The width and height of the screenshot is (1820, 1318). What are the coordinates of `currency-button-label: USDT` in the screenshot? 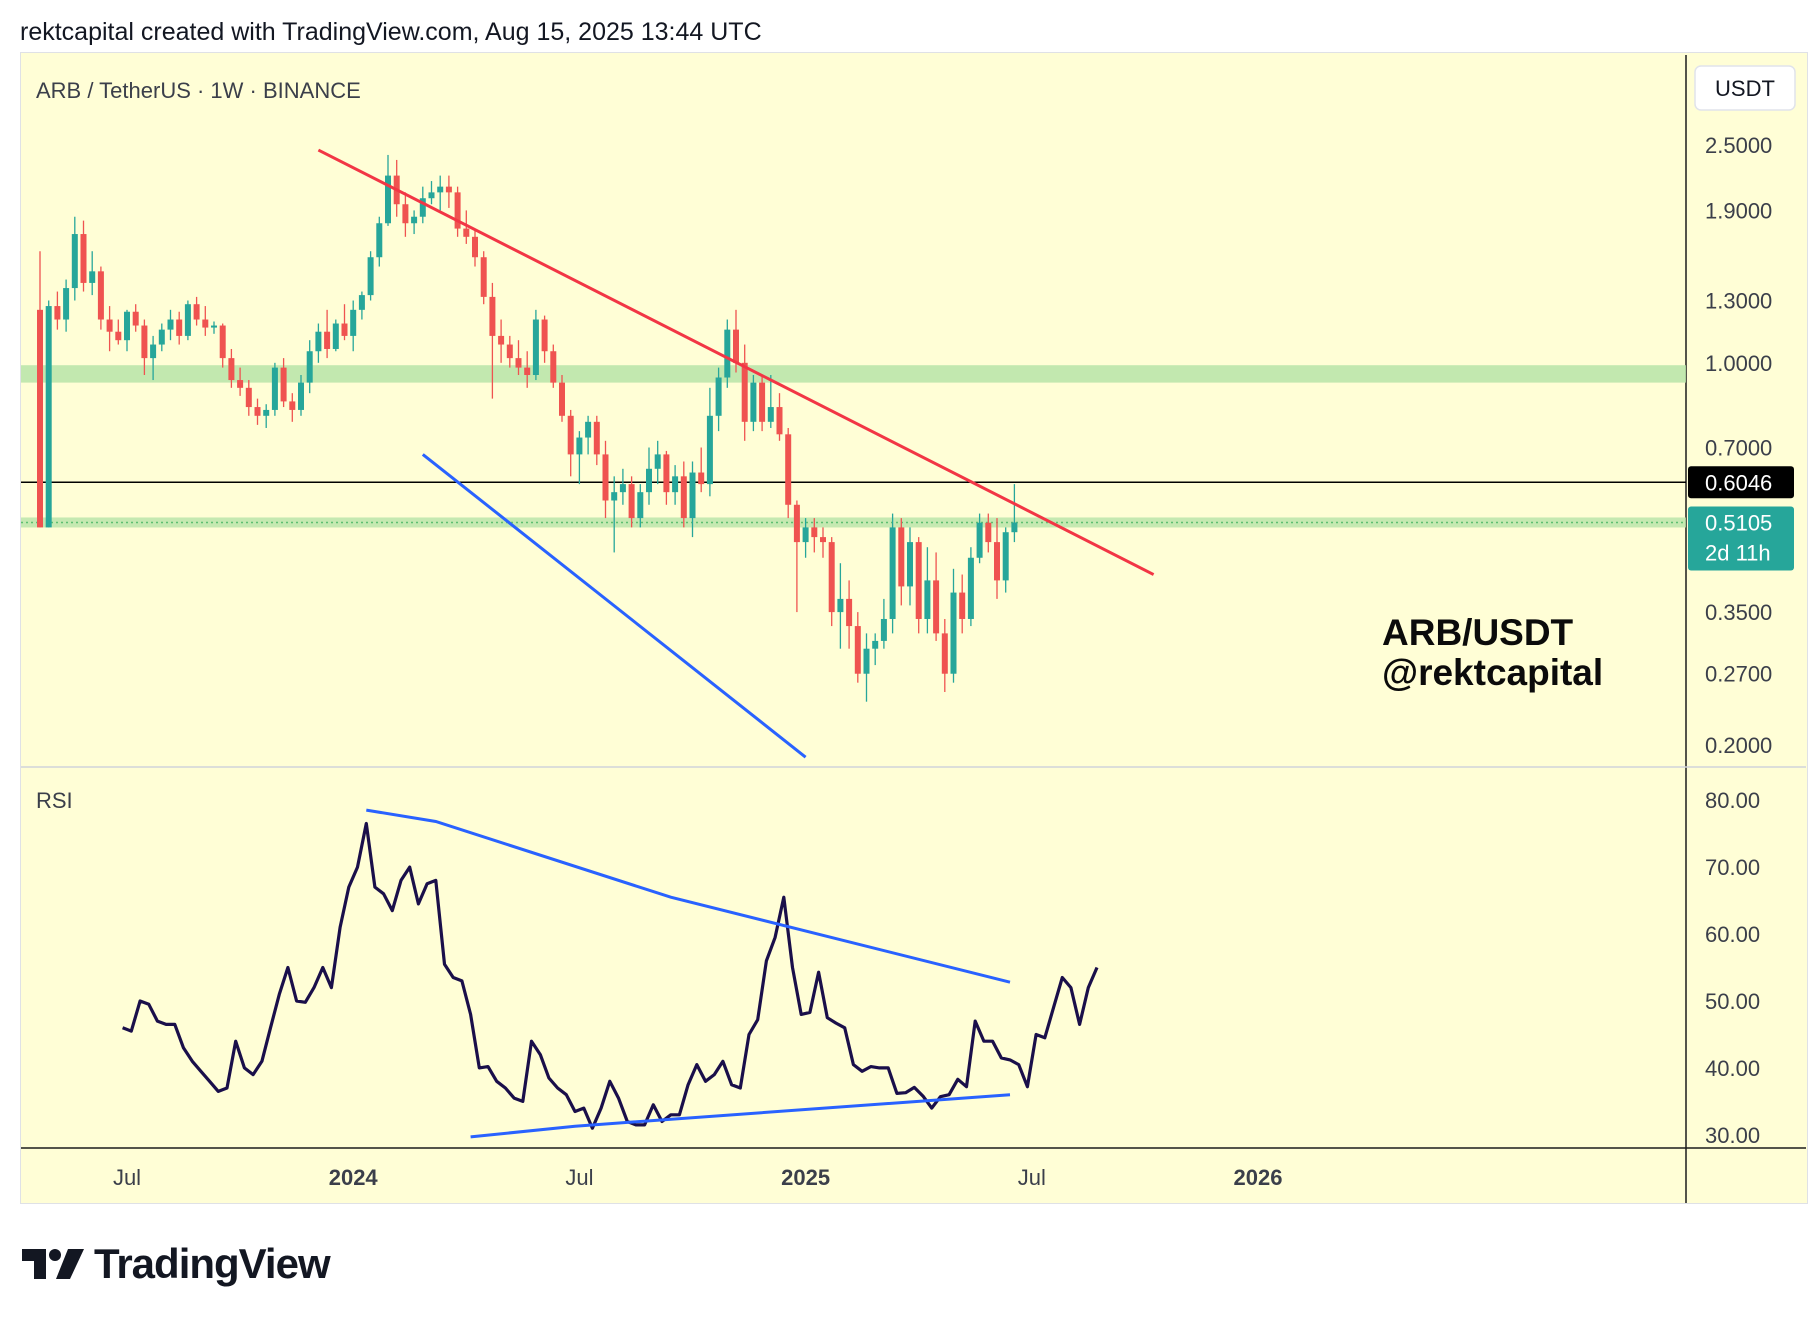 It's located at (1745, 88).